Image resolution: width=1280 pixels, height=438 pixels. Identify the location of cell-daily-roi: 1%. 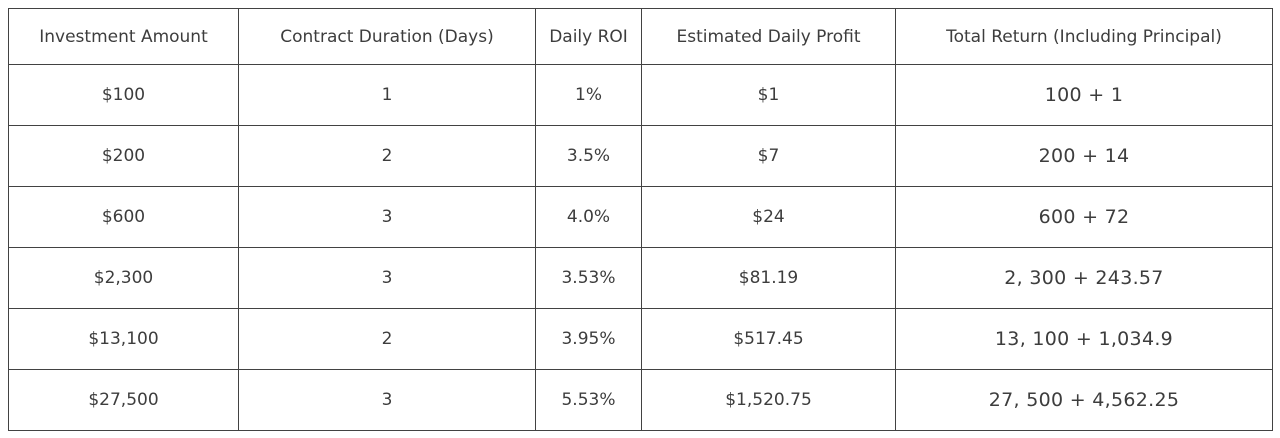
(588, 95).